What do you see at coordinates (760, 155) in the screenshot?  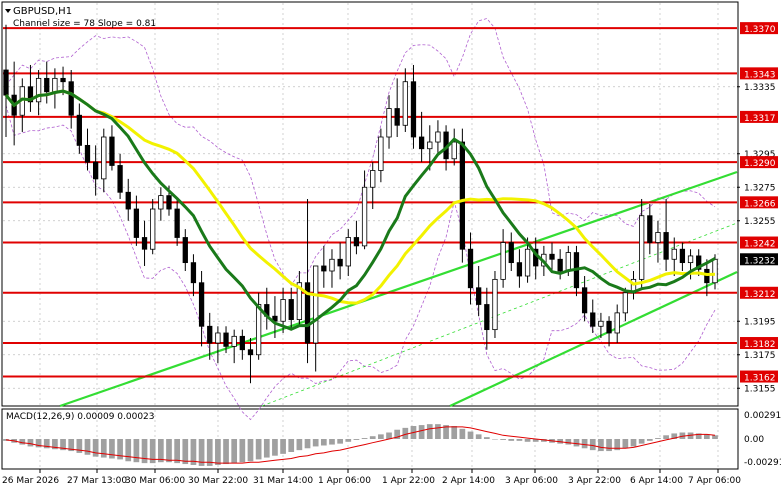 I see `price-tick-label: 1.3295` at bounding box center [760, 155].